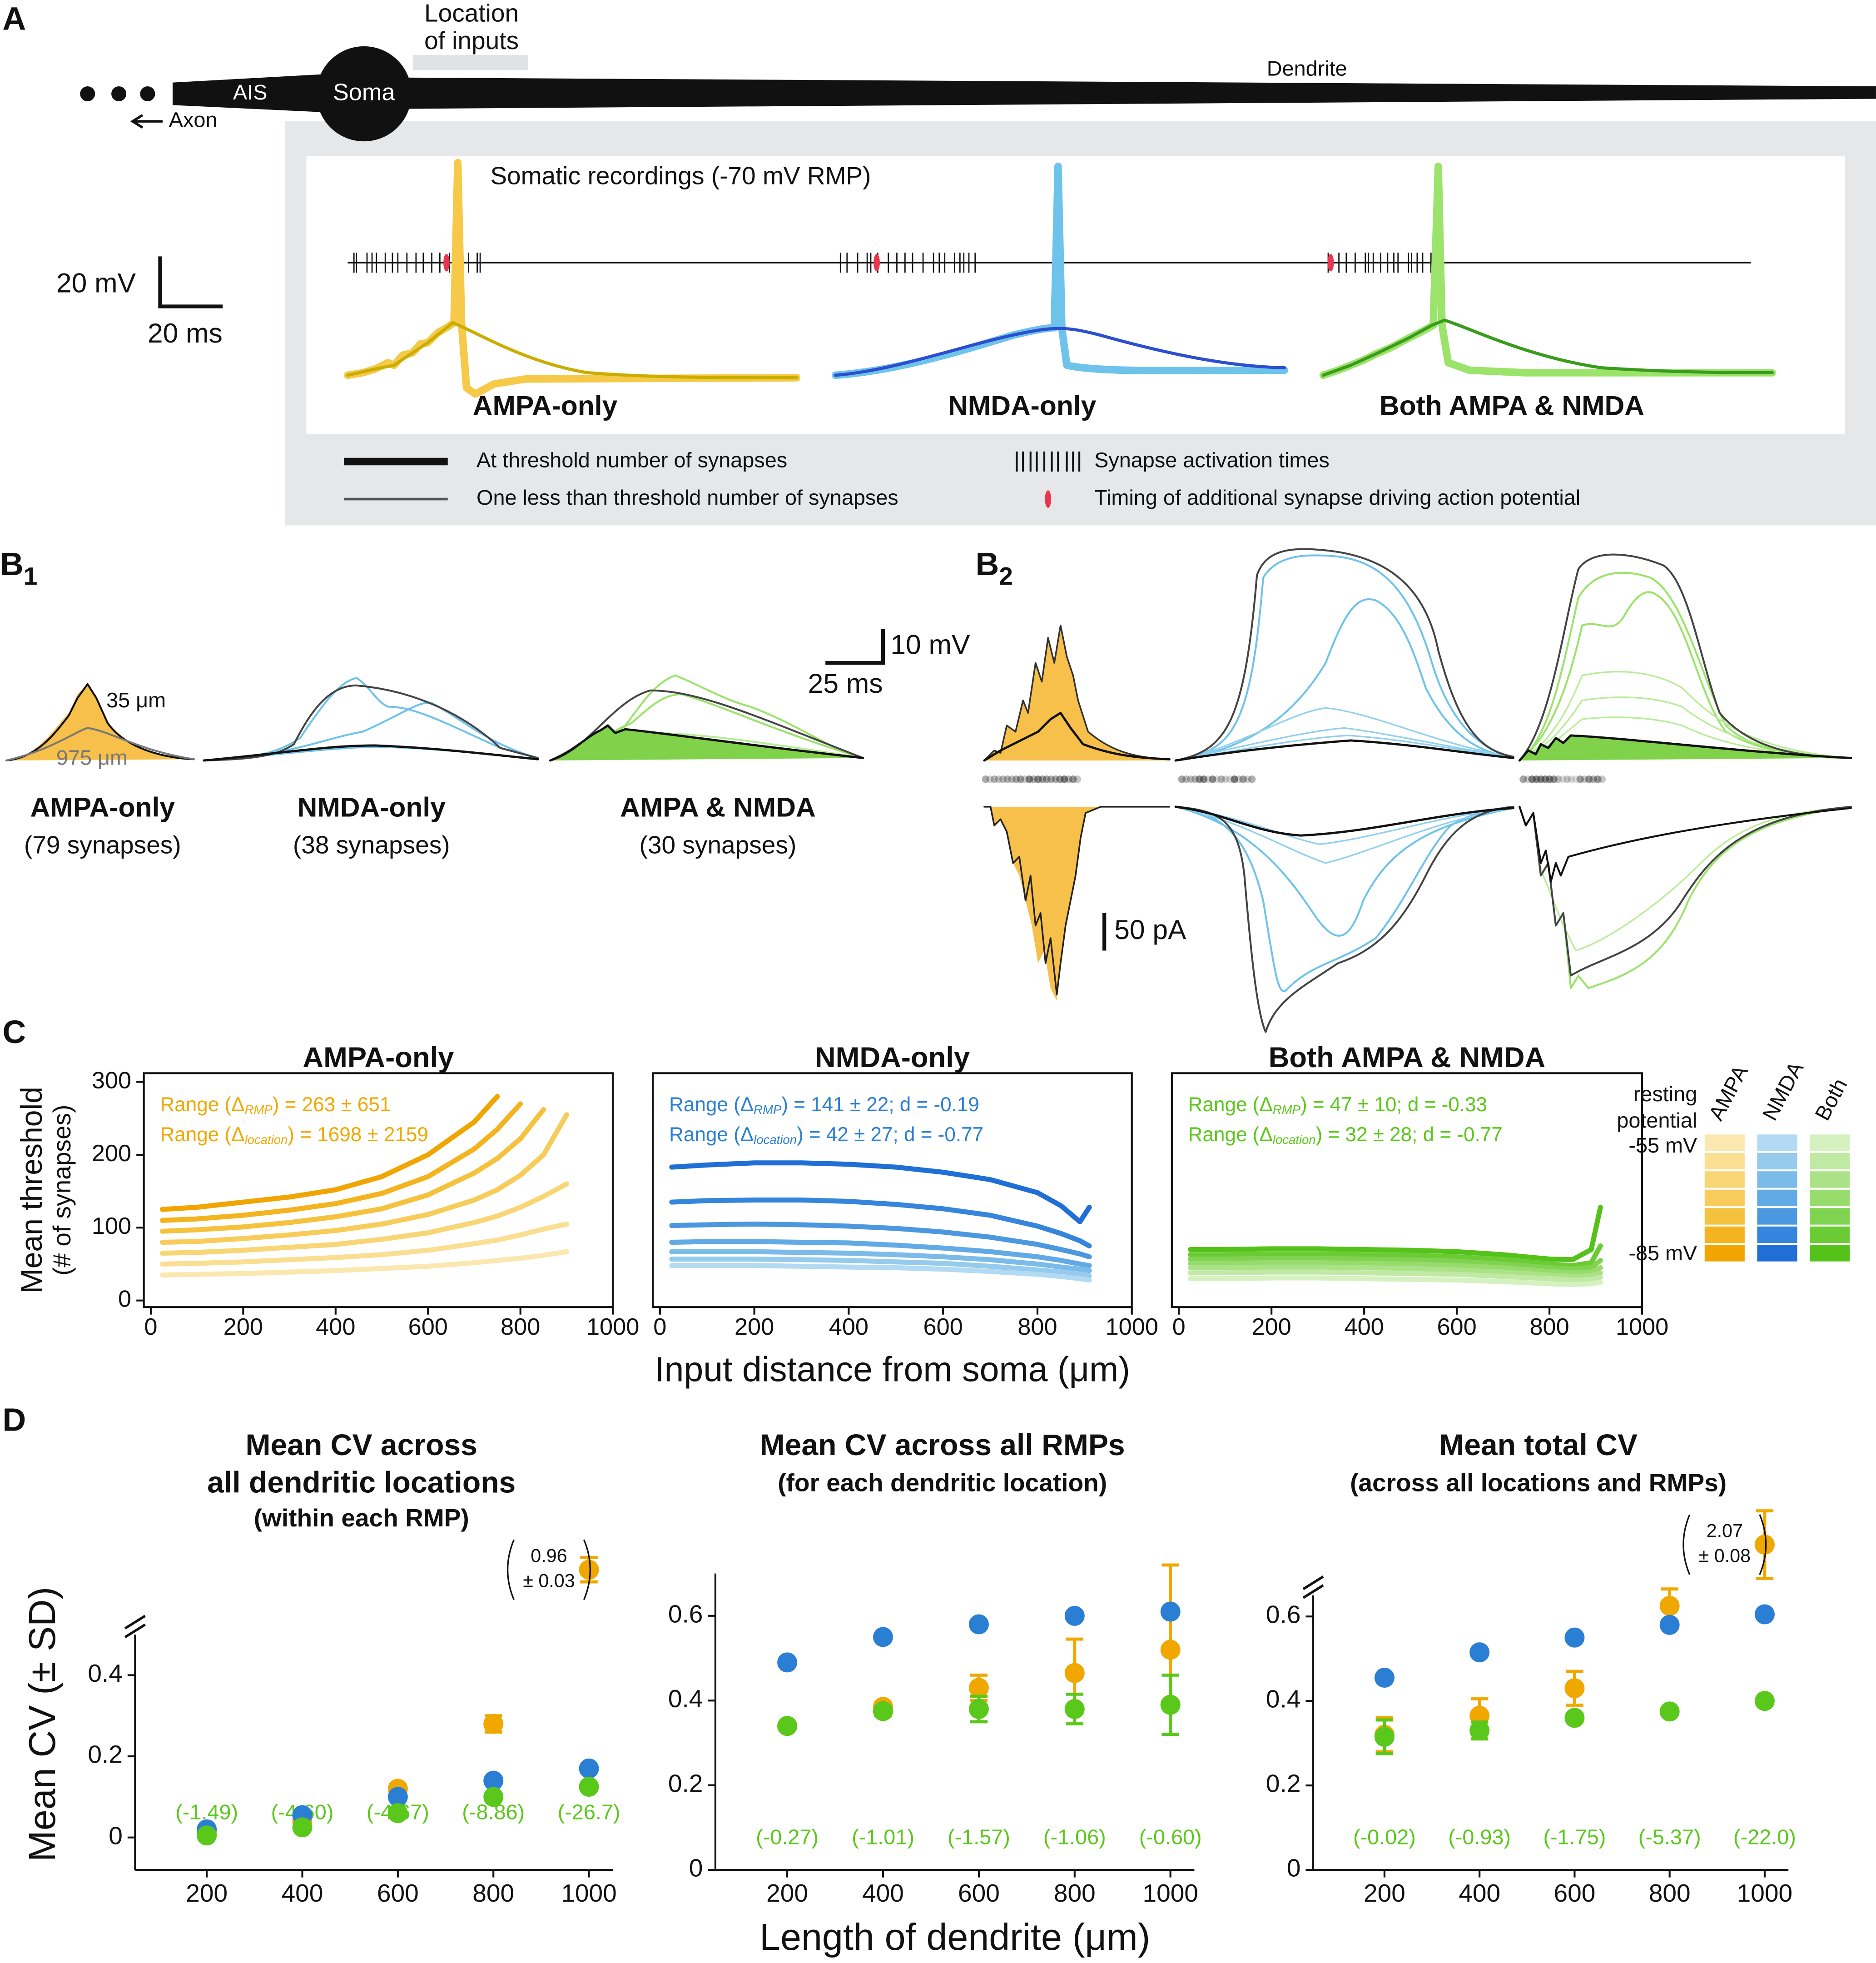  Describe the element at coordinates (930, 644) in the screenshot. I see `scale-label: 10 mV` at that location.